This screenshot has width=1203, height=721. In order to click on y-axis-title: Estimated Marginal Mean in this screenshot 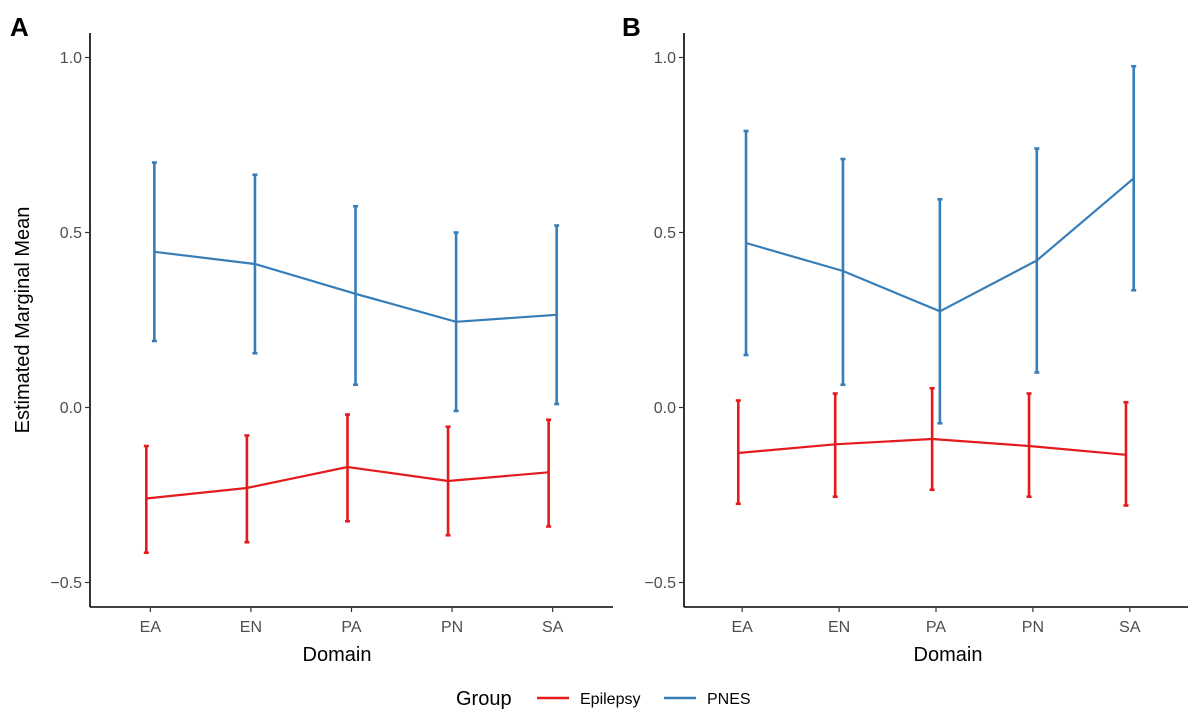, I will do `click(23, 320)`.